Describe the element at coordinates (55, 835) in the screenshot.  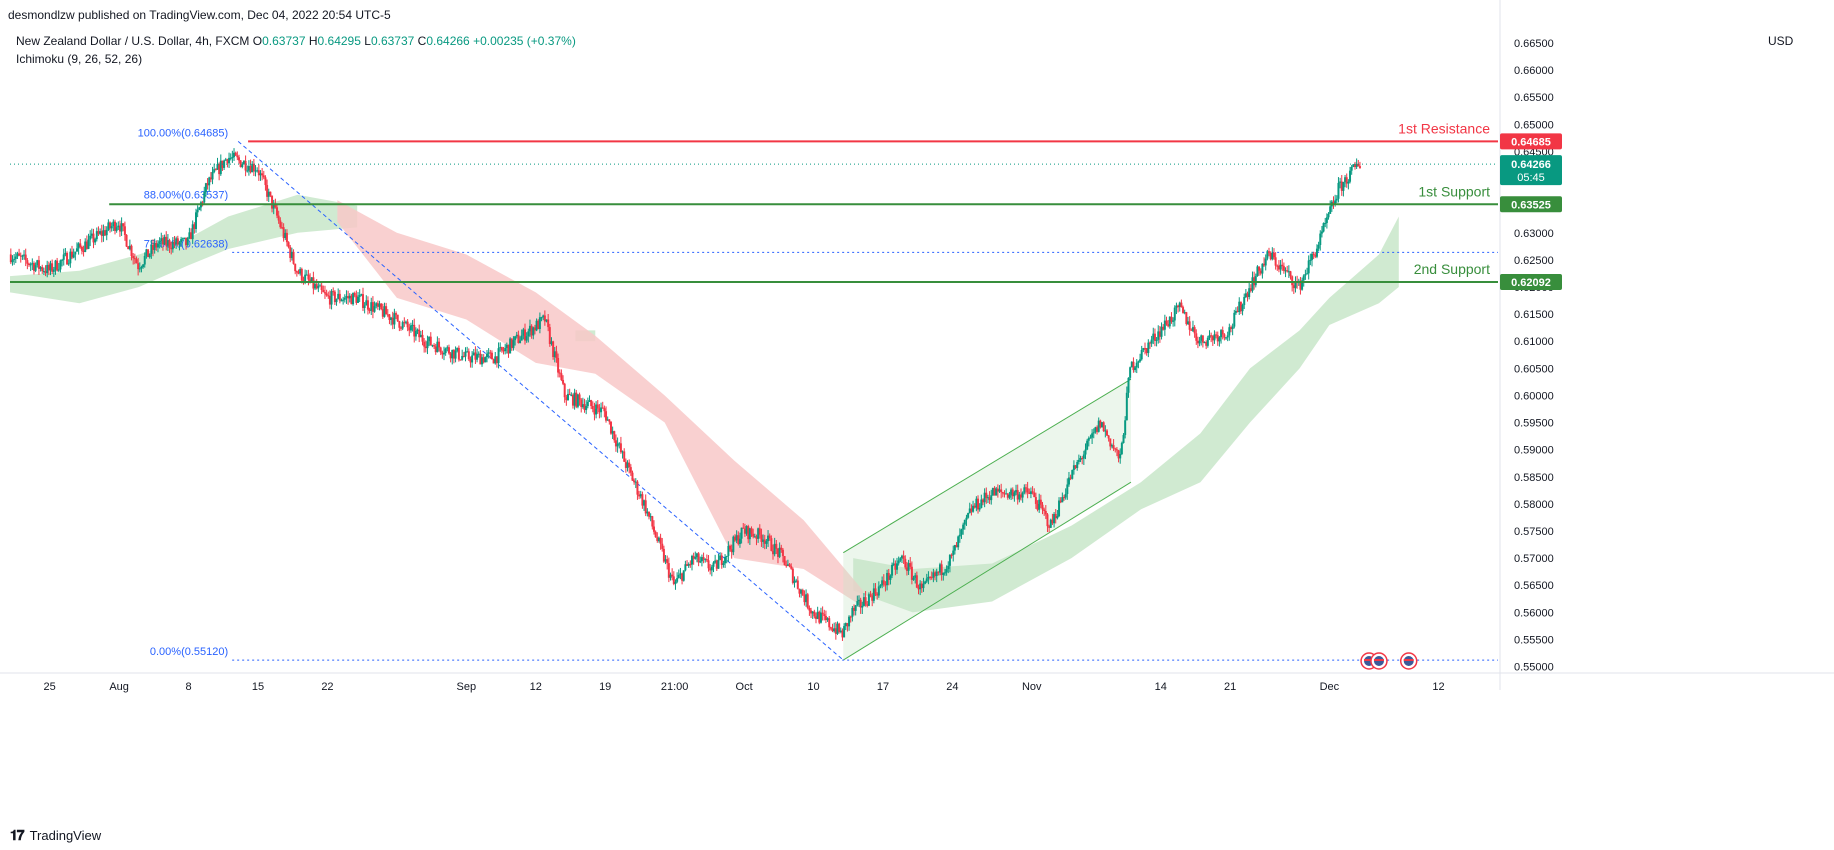
I see `footer-brand: 𝟏𝟕 TradingView` at that location.